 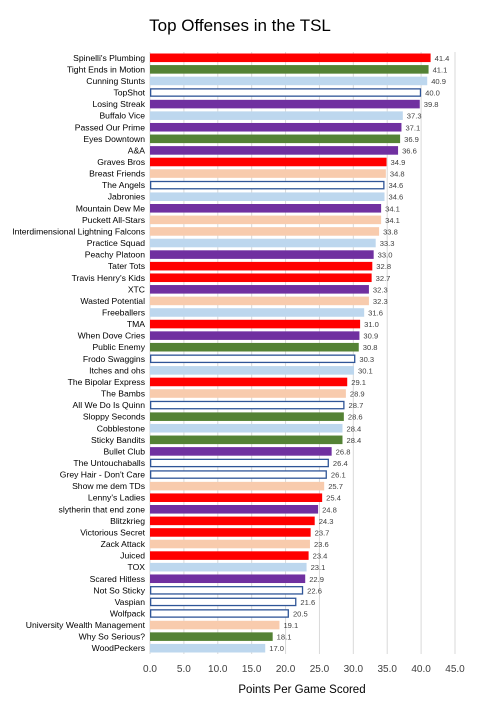 I want to click on value-label: 23.7, so click(x=322, y=532).